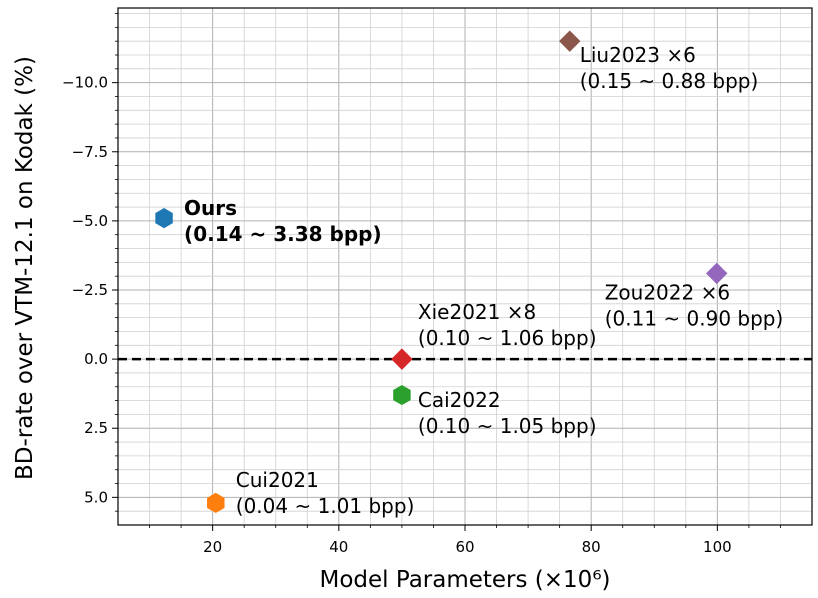 This screenshot has width=818, height=598. What do you see at coordinates (210, 208) in the screenshot?
I see `label-ours-line1: Ours` at bounding box center [210, 208].